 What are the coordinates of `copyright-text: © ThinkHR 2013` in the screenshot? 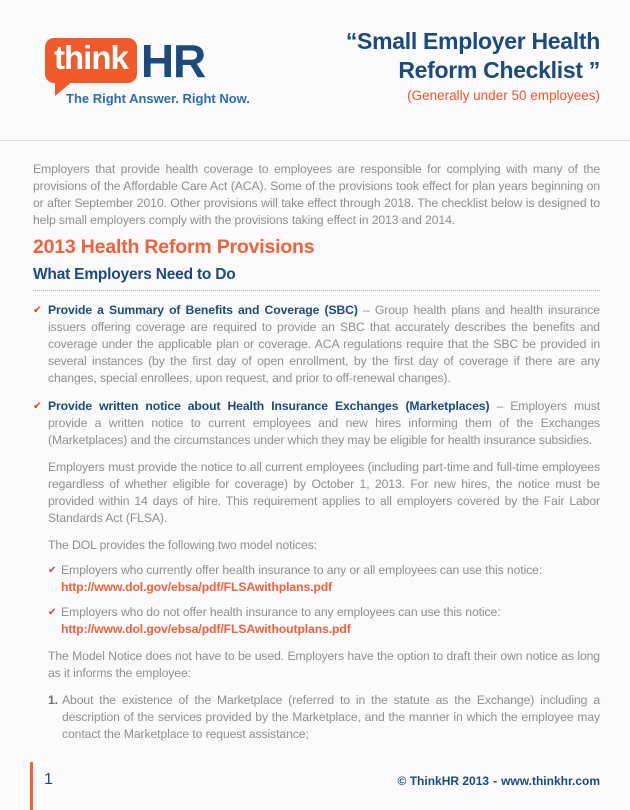 It's located at (443, 781).